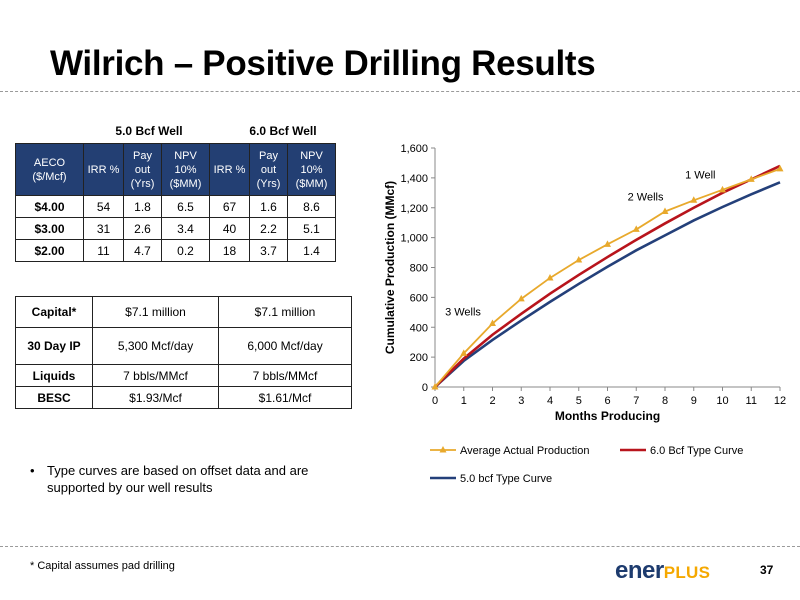 Image resolution: width=800 pixels, height=600 pixels. I want to click on y-tick-label: 400, so click(419, 328).